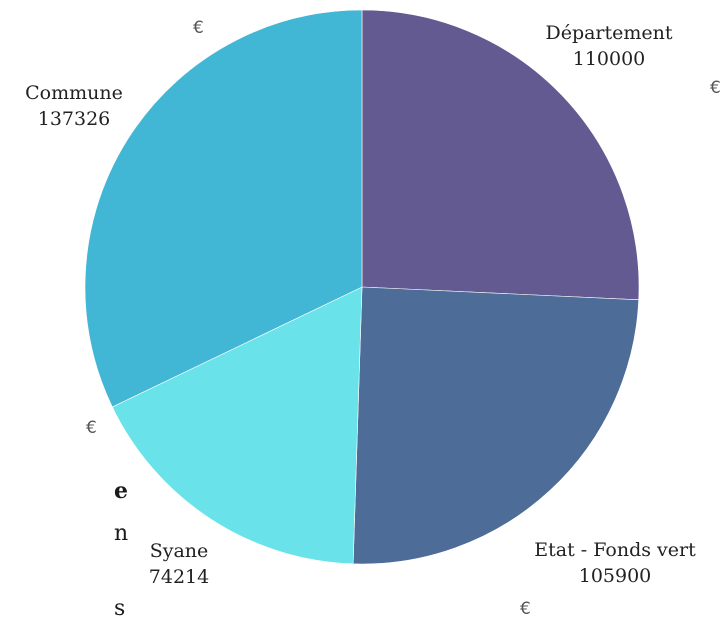 This screenshot has width=724, height=624. Describe the element at coordinates (614, 563) in the screenshot. I see `slice-label-etat-fonds-vert: Etat - Fonds vert 105900` at that location.